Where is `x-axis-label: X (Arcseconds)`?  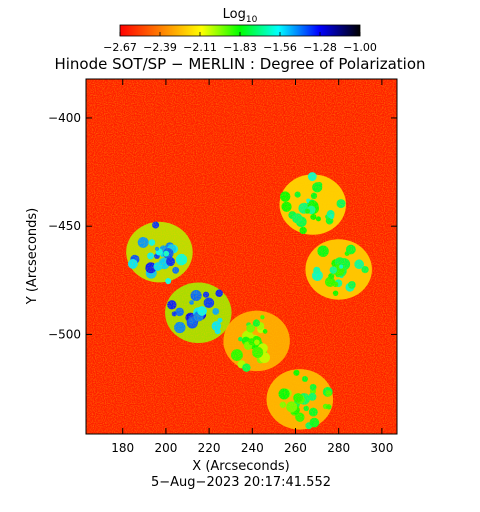
x-axis-label: X (Arcseconds) is located at coordinates (240, 466).